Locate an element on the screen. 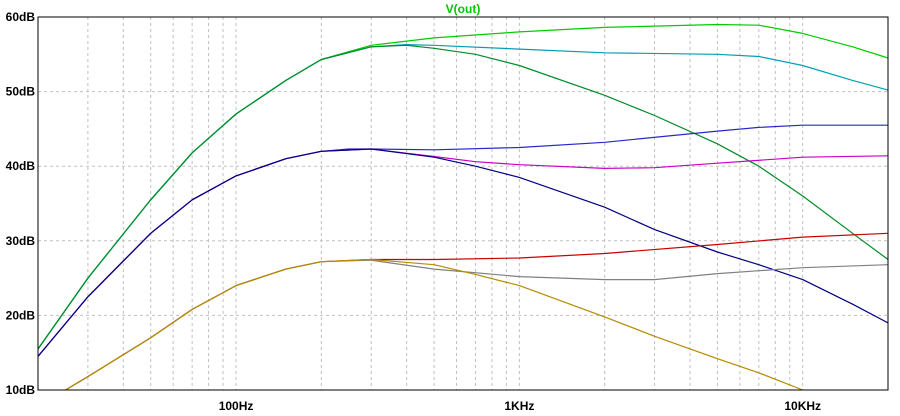 The height and width of the screenshot is (416, 900). y-tick-label: 10dB is located at coordinates (21, 390).